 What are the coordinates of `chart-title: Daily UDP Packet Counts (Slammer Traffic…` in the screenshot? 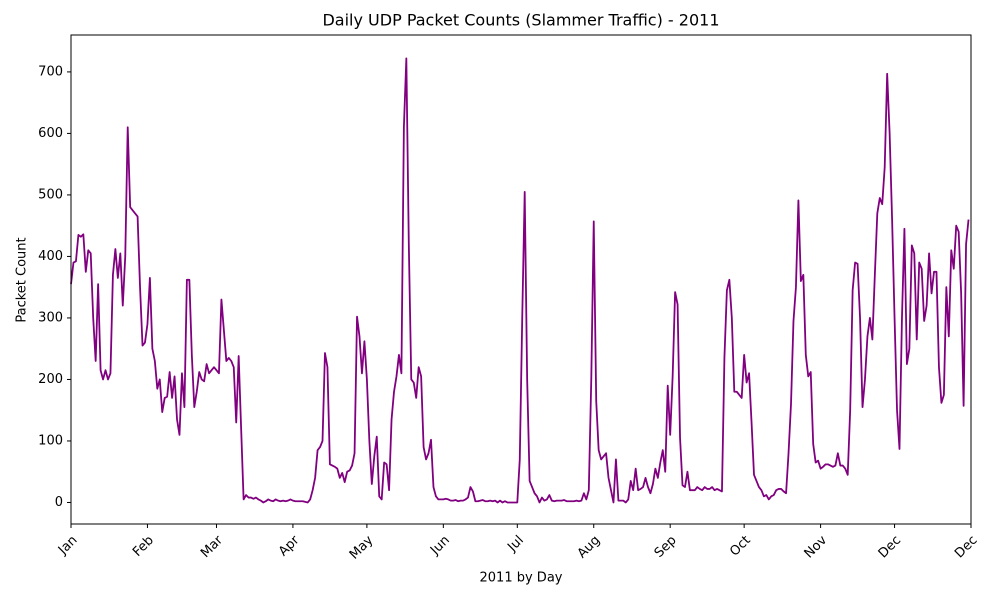 It's located at (520, 20).